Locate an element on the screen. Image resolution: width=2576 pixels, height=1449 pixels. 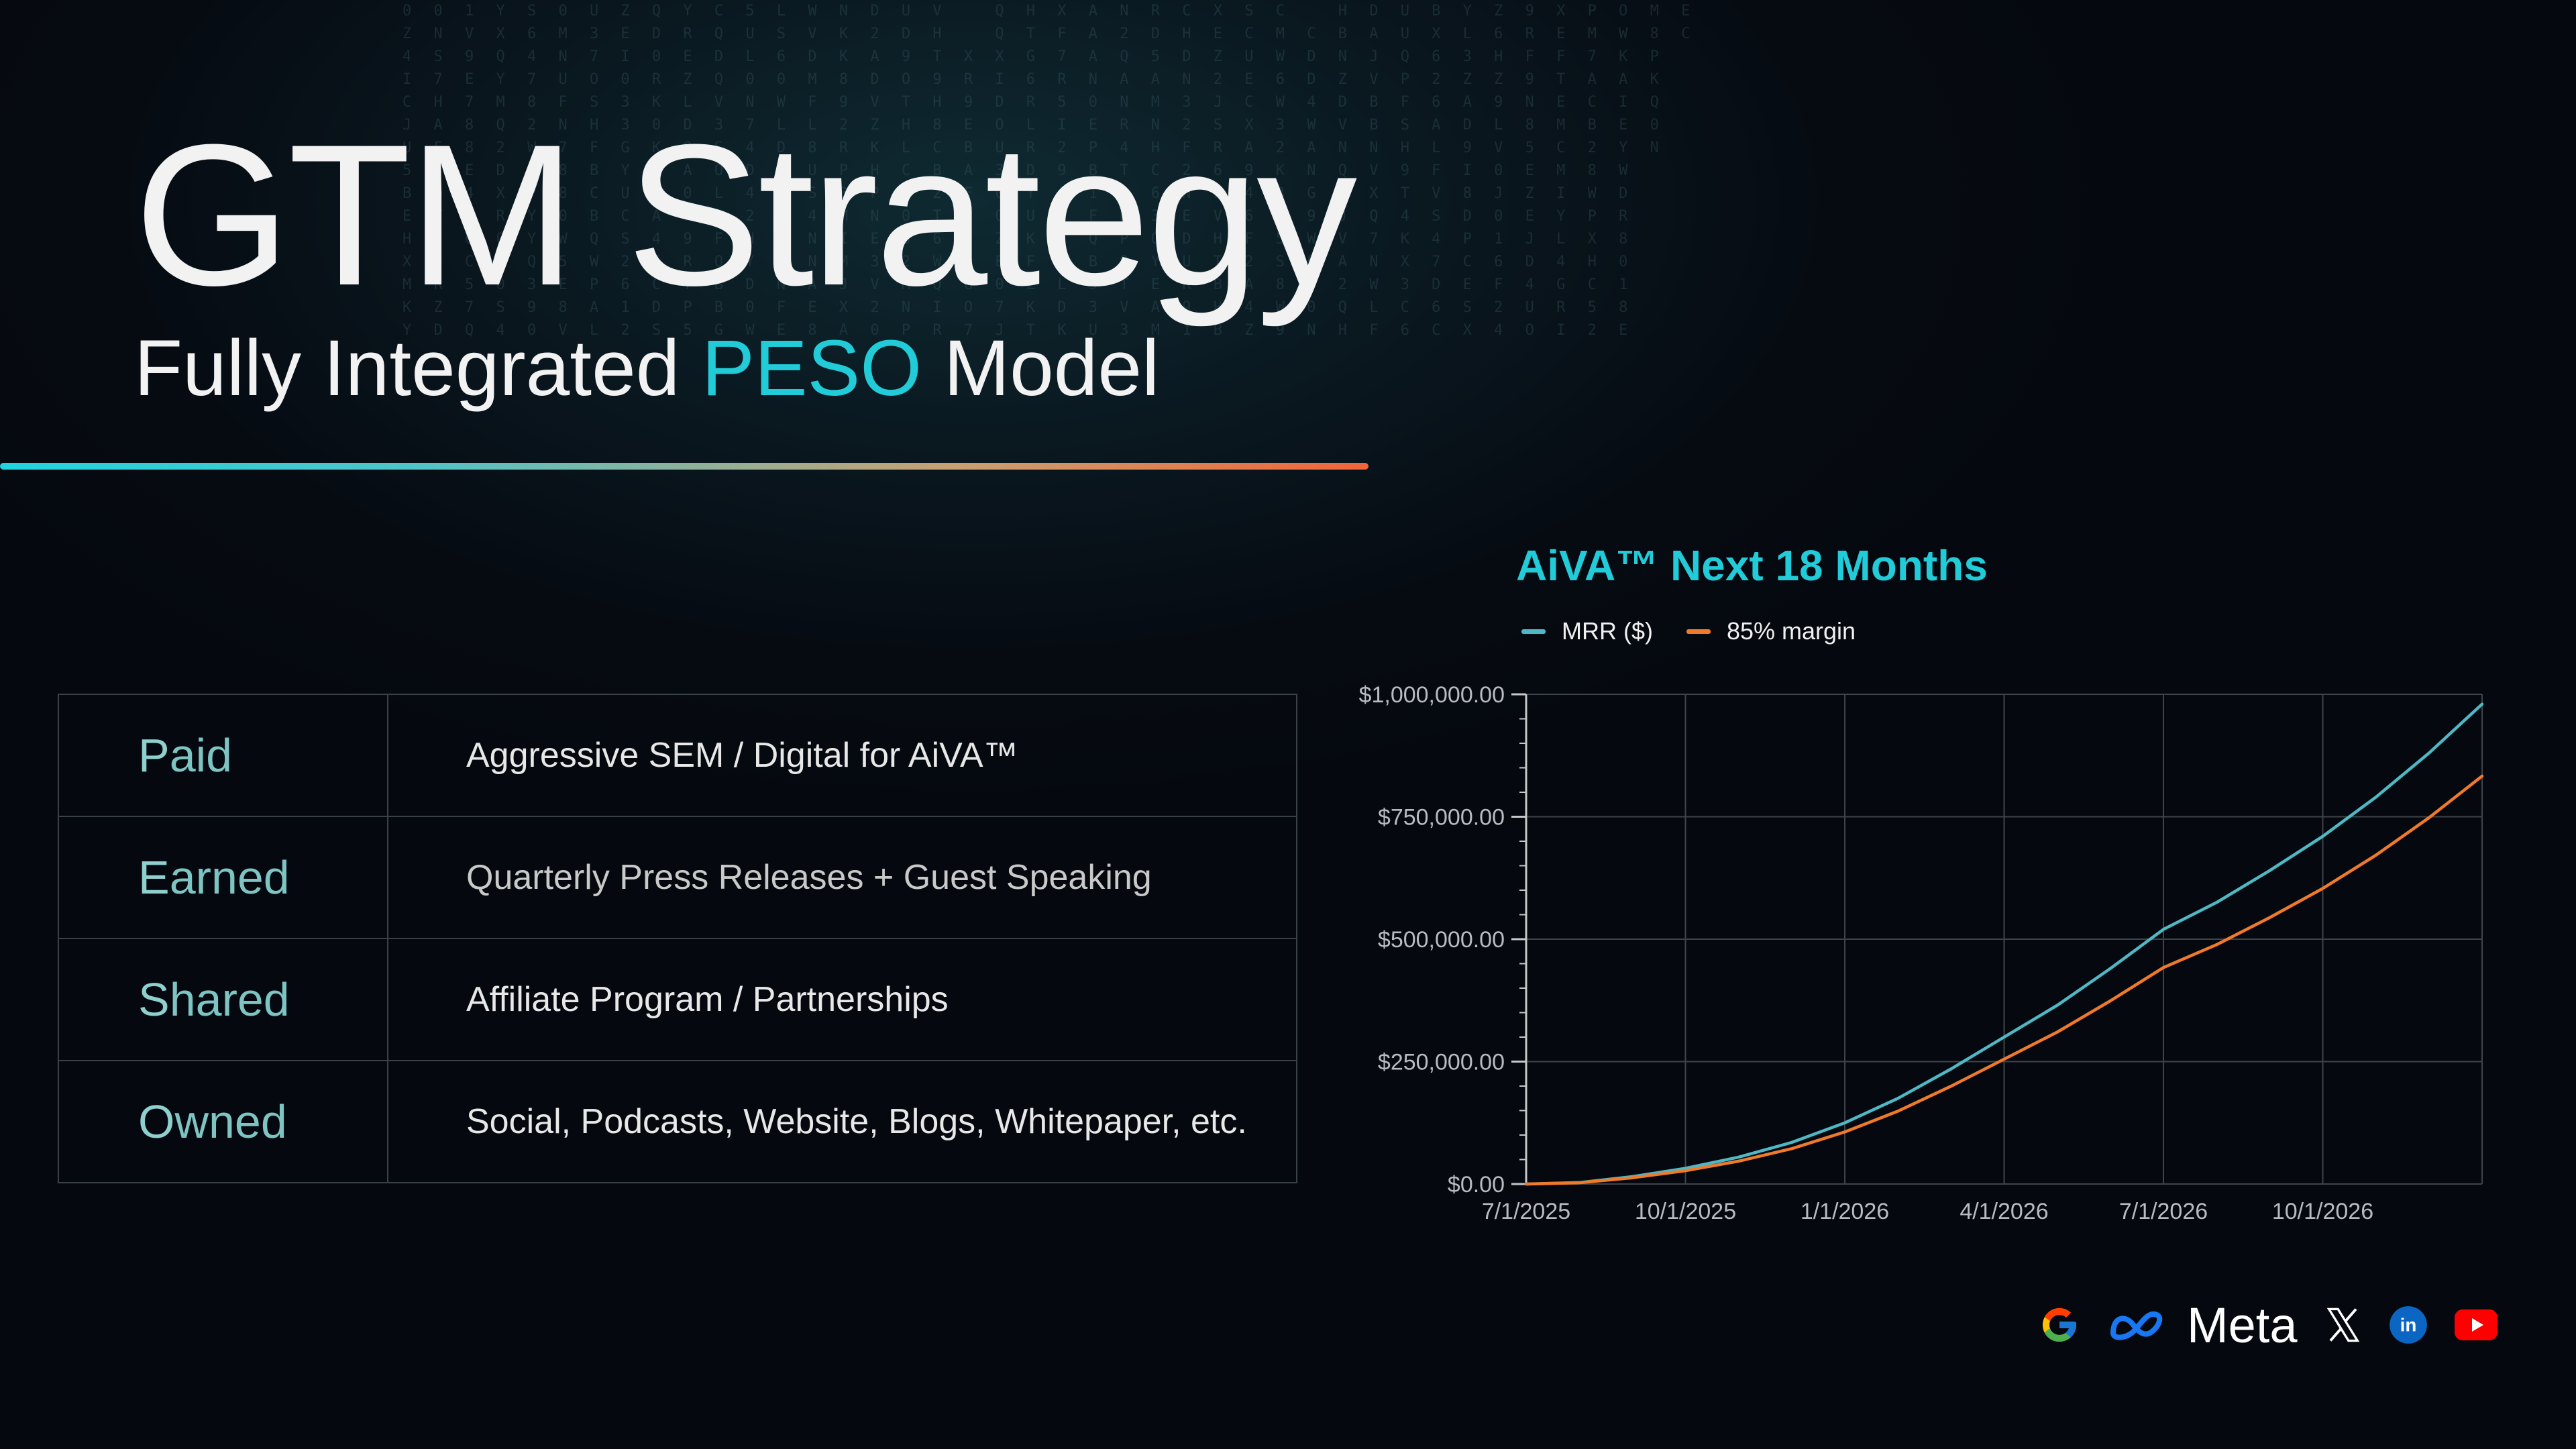
youtube-icon is located at coordinates (2476, 1324).